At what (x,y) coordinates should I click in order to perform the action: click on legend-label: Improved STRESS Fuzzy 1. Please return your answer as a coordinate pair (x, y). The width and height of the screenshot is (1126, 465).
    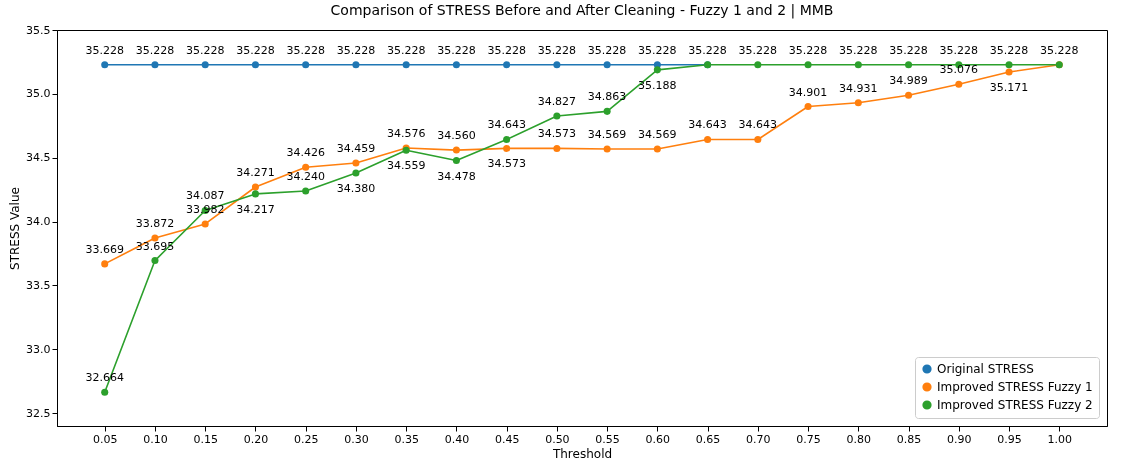
    Looking at the image, I should click on (1015, 387).